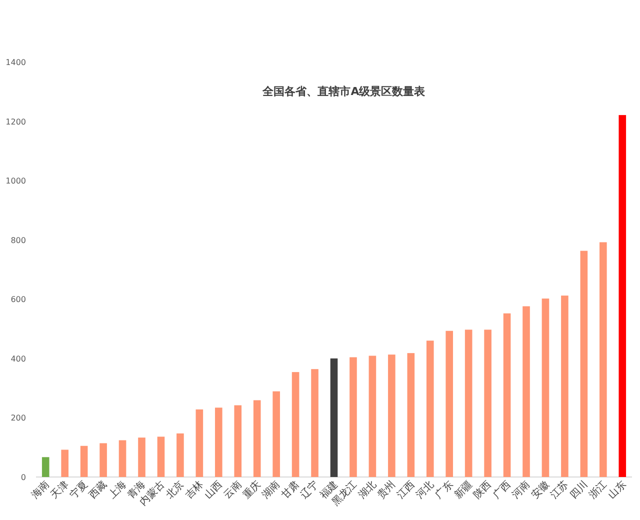 Image resolution: width=640 pixels, height=520 pixels. Describe the element at coordinates (18, 359) in the screenshot. I see `y-tick-label: 400` at that location.